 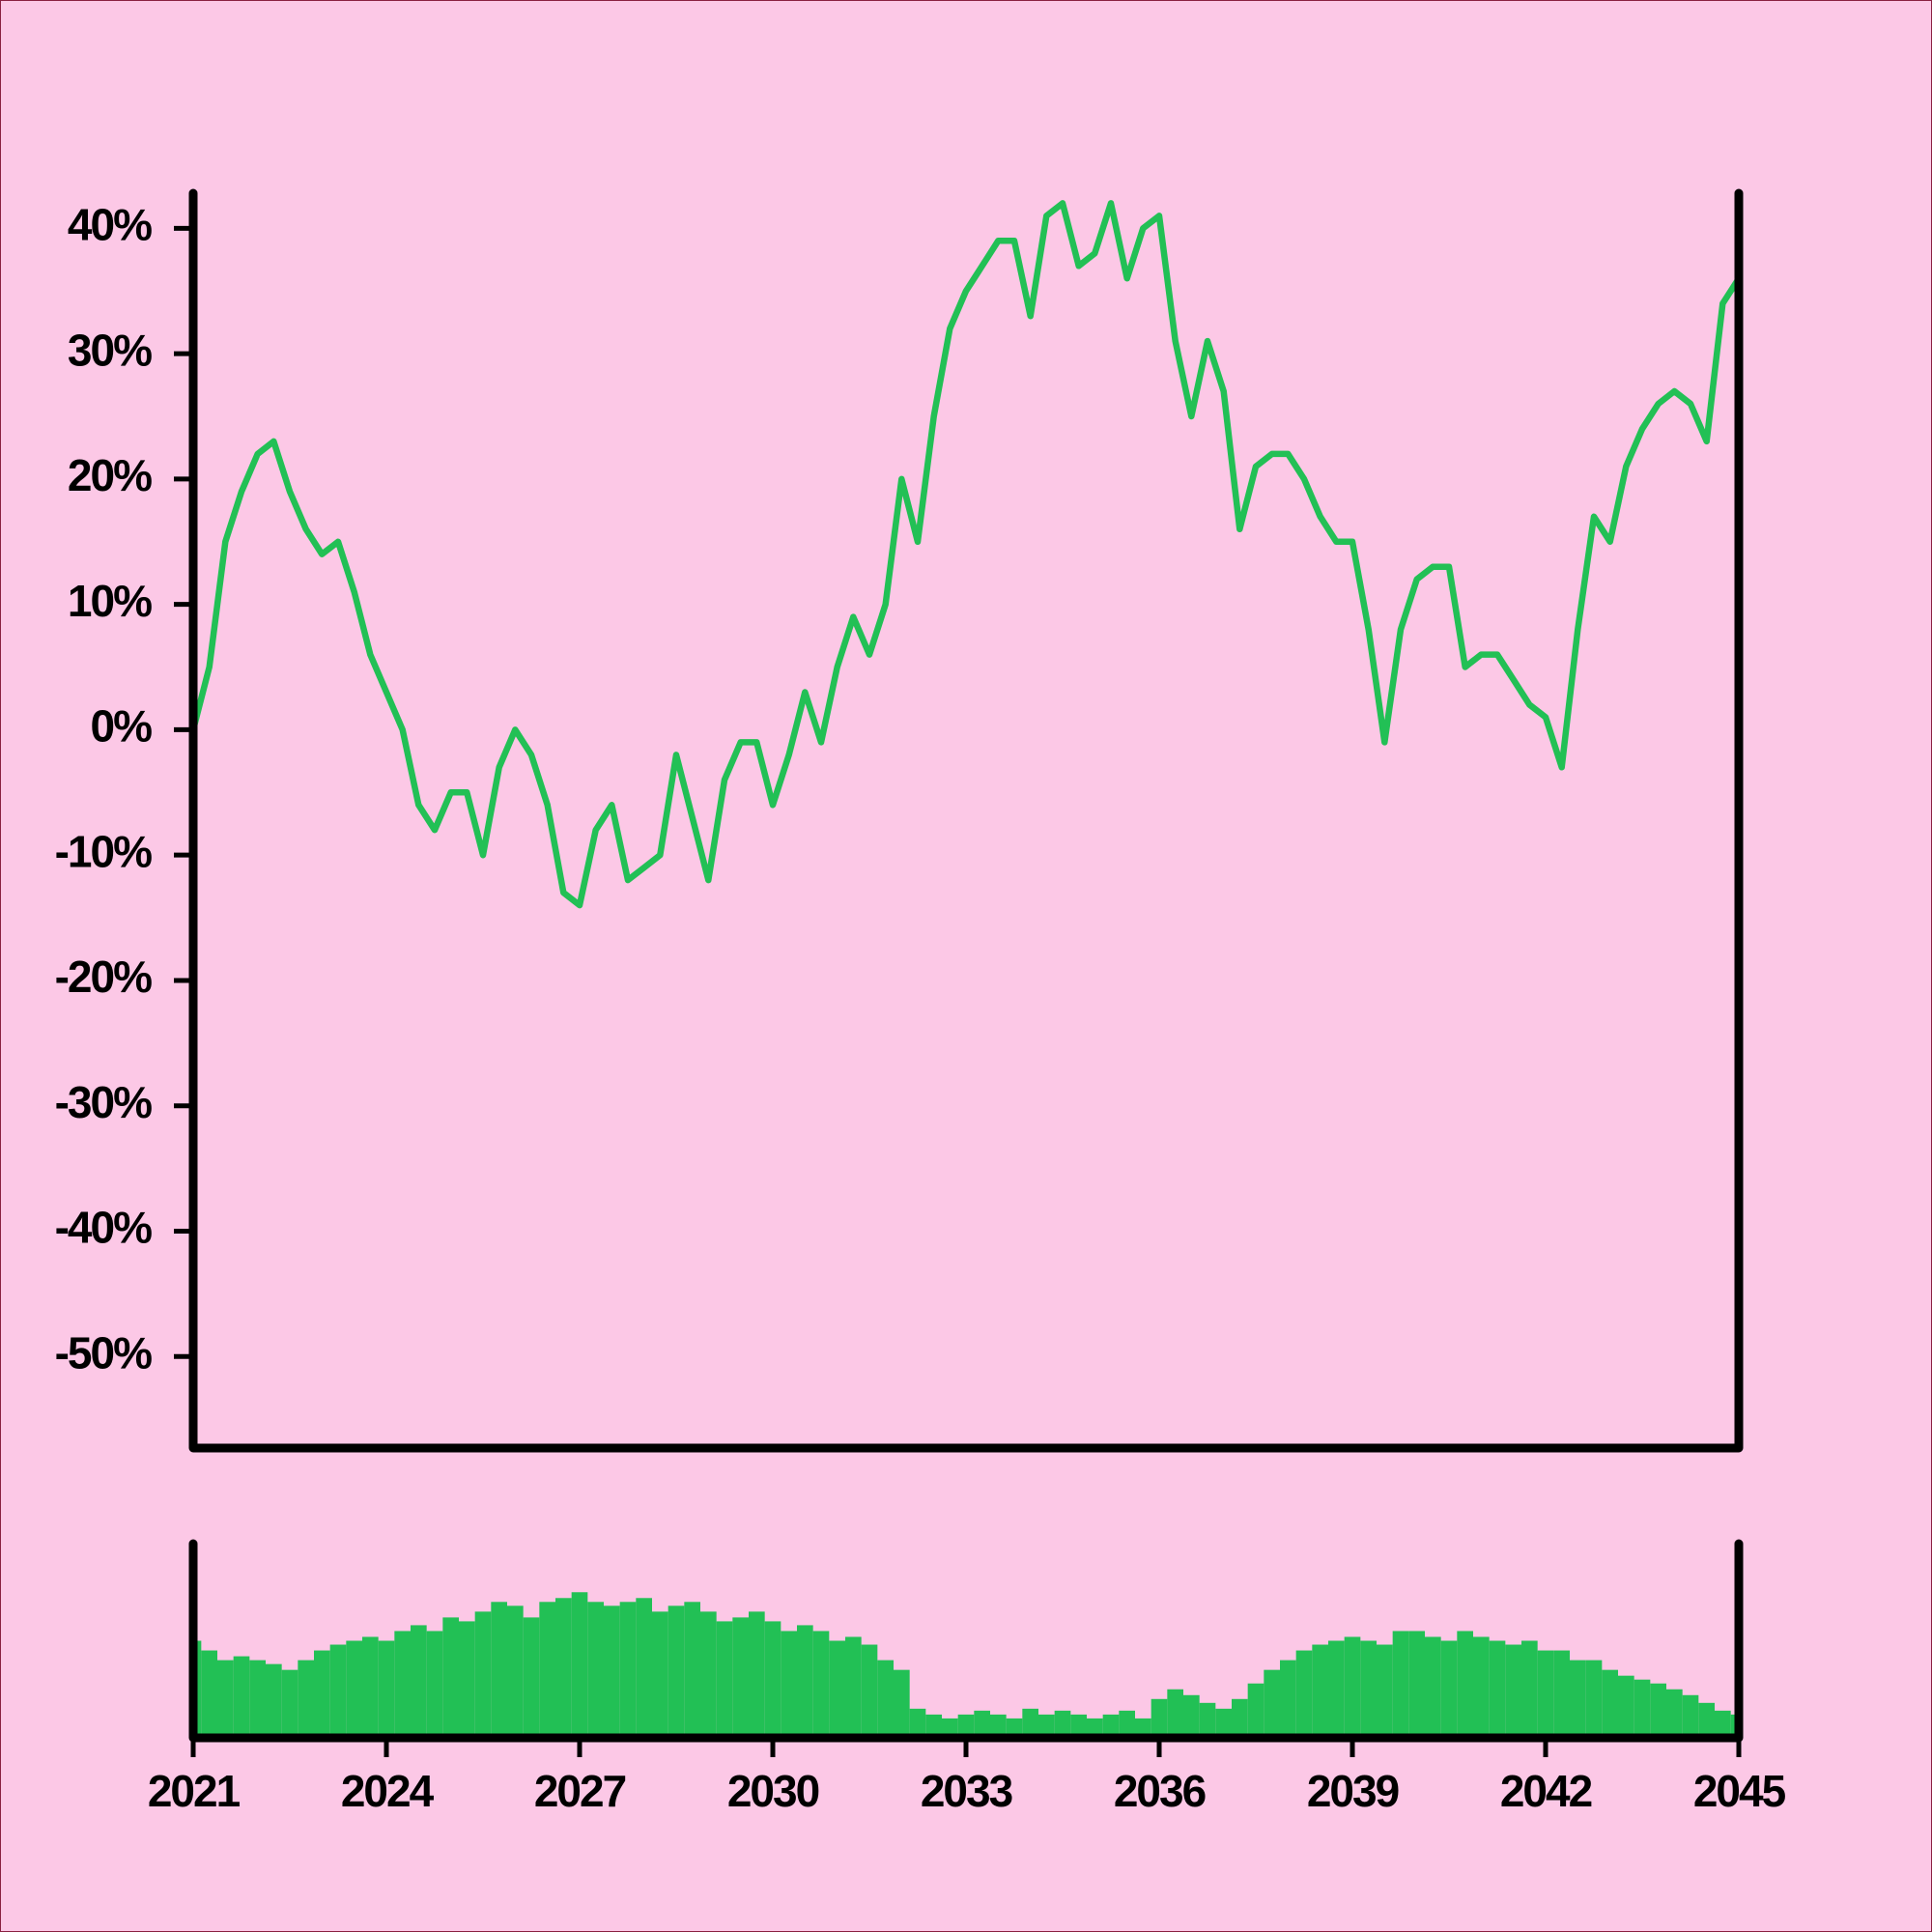 I want to click on y-tick-label: 0%, so click(x=122, y=726).